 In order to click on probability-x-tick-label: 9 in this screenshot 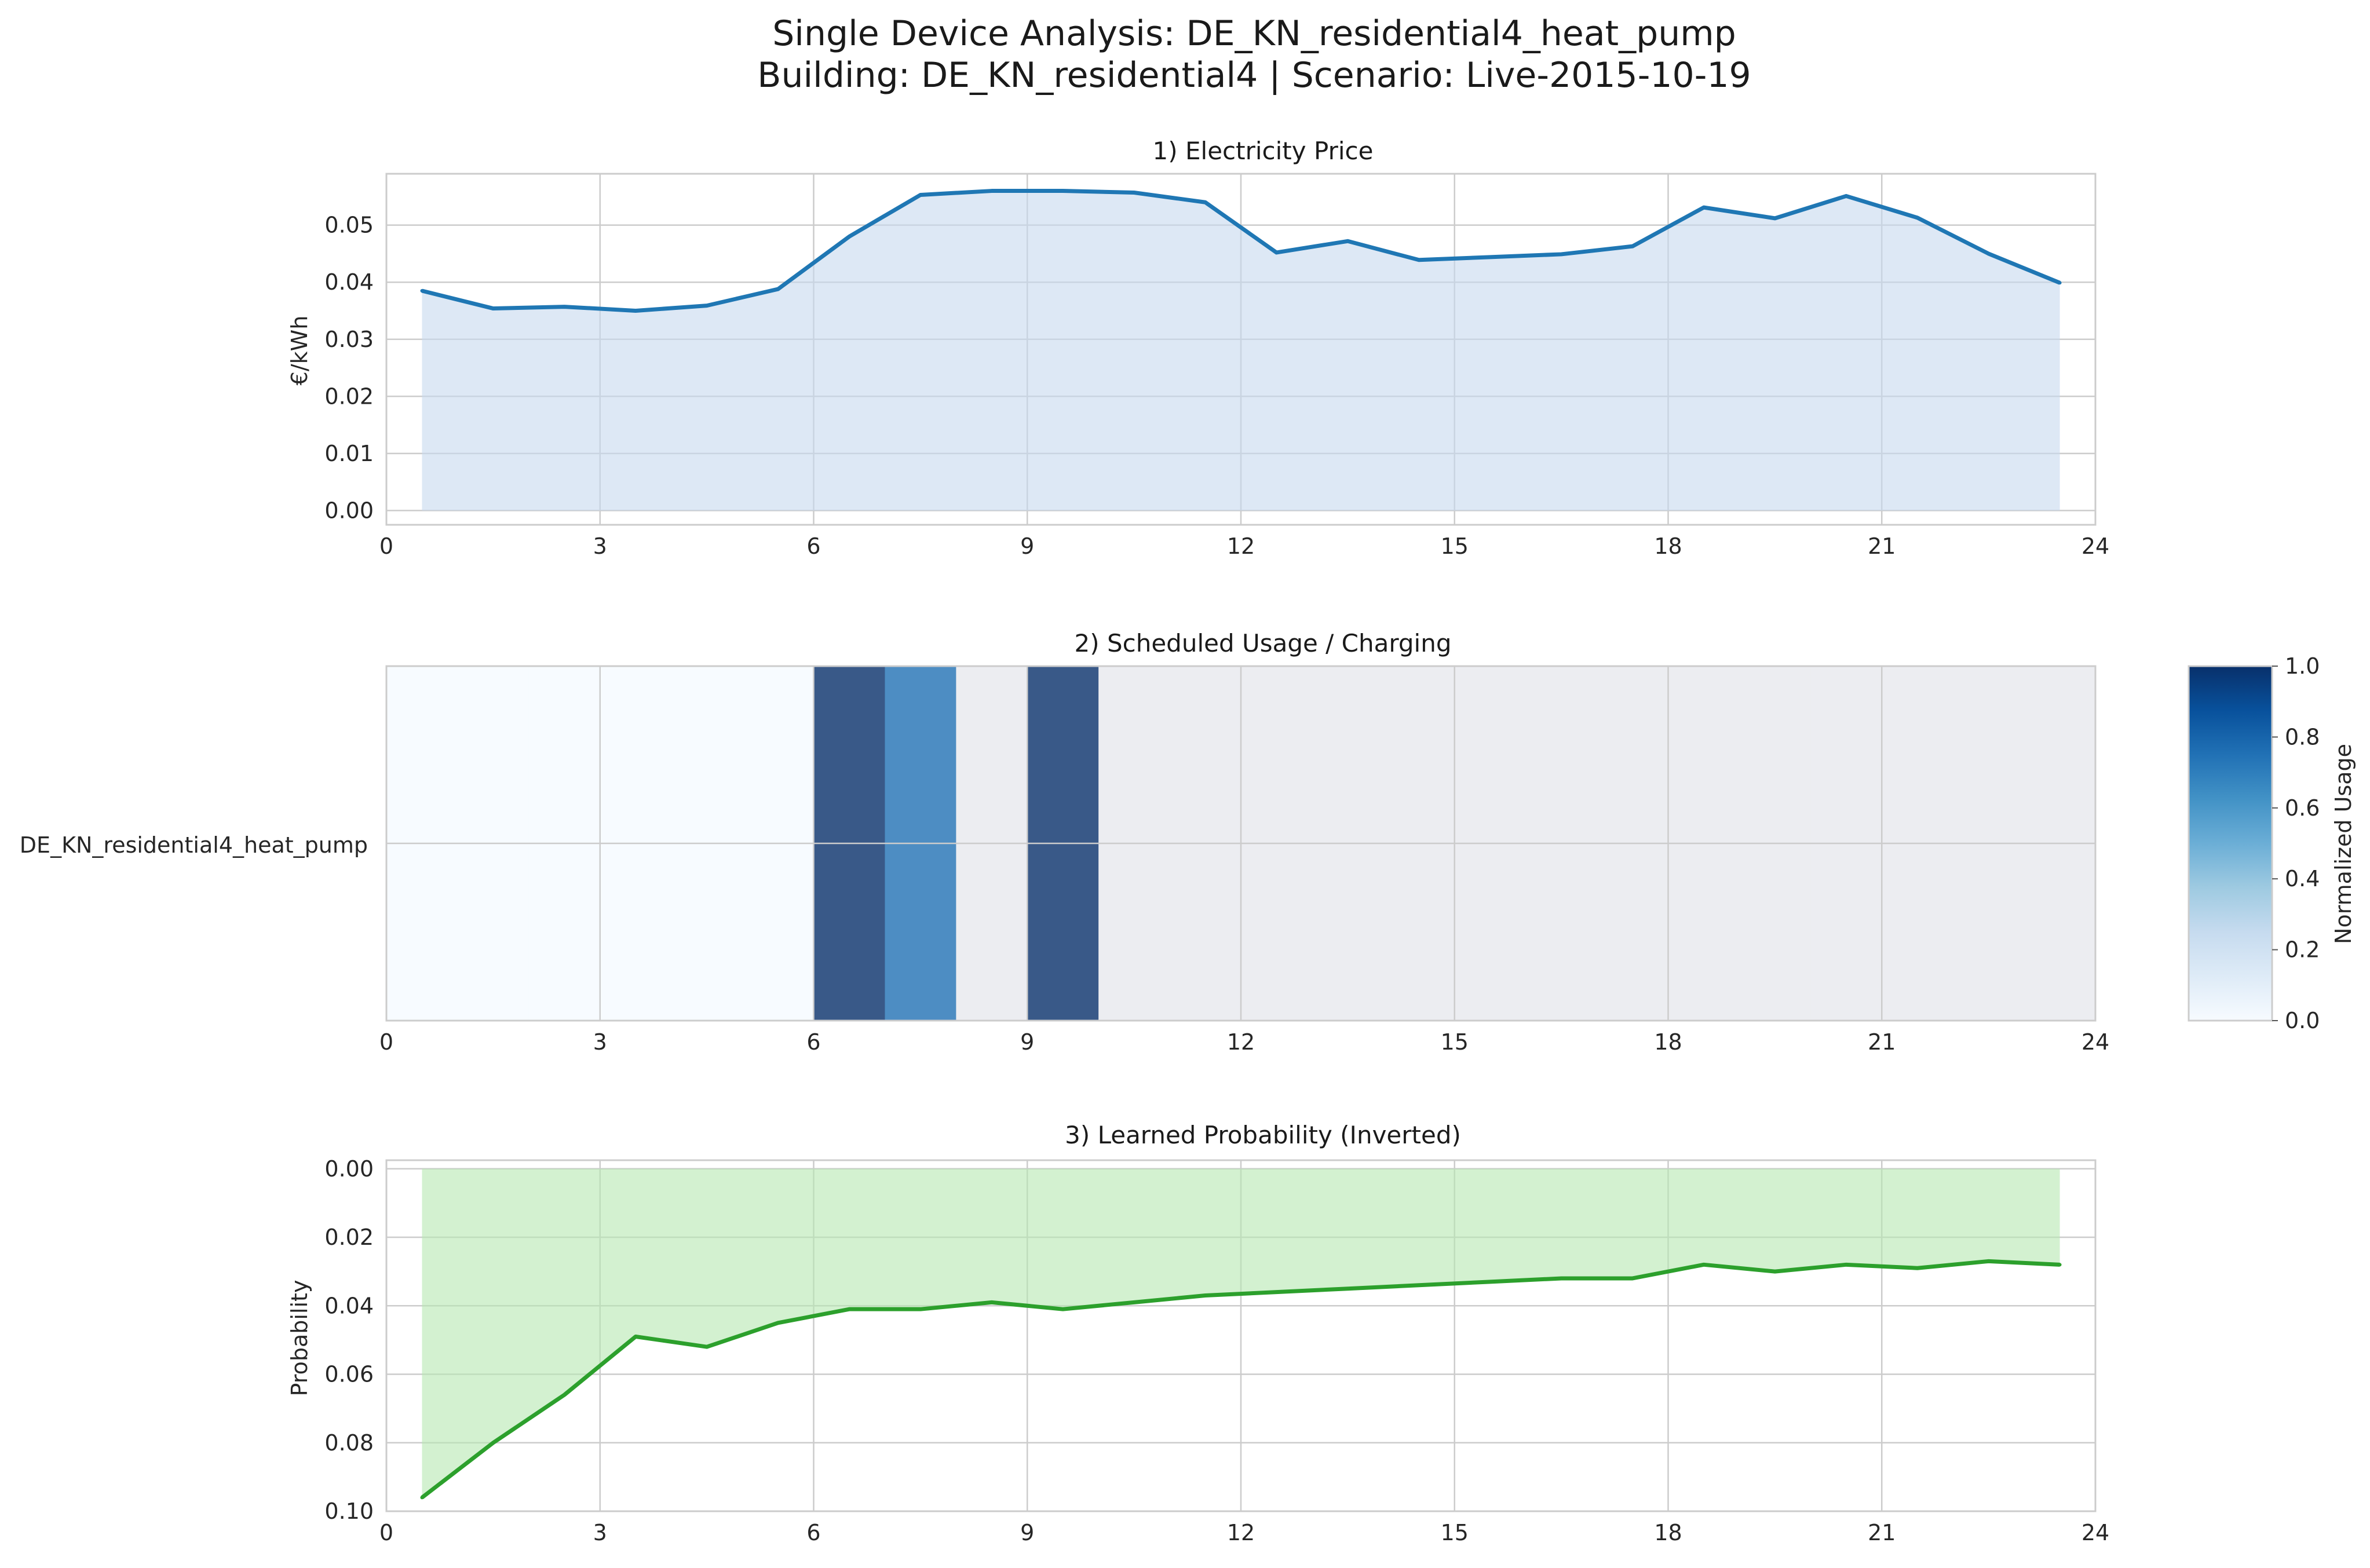, I will do `click(1027, 1532)`.